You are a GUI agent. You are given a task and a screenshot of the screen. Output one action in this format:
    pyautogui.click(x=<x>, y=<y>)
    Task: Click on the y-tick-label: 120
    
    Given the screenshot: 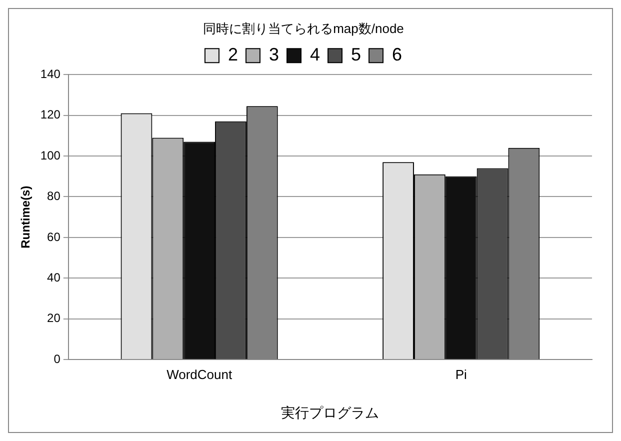 What is the action you would take?
    pyautogui.click(x=50, y=115)
    